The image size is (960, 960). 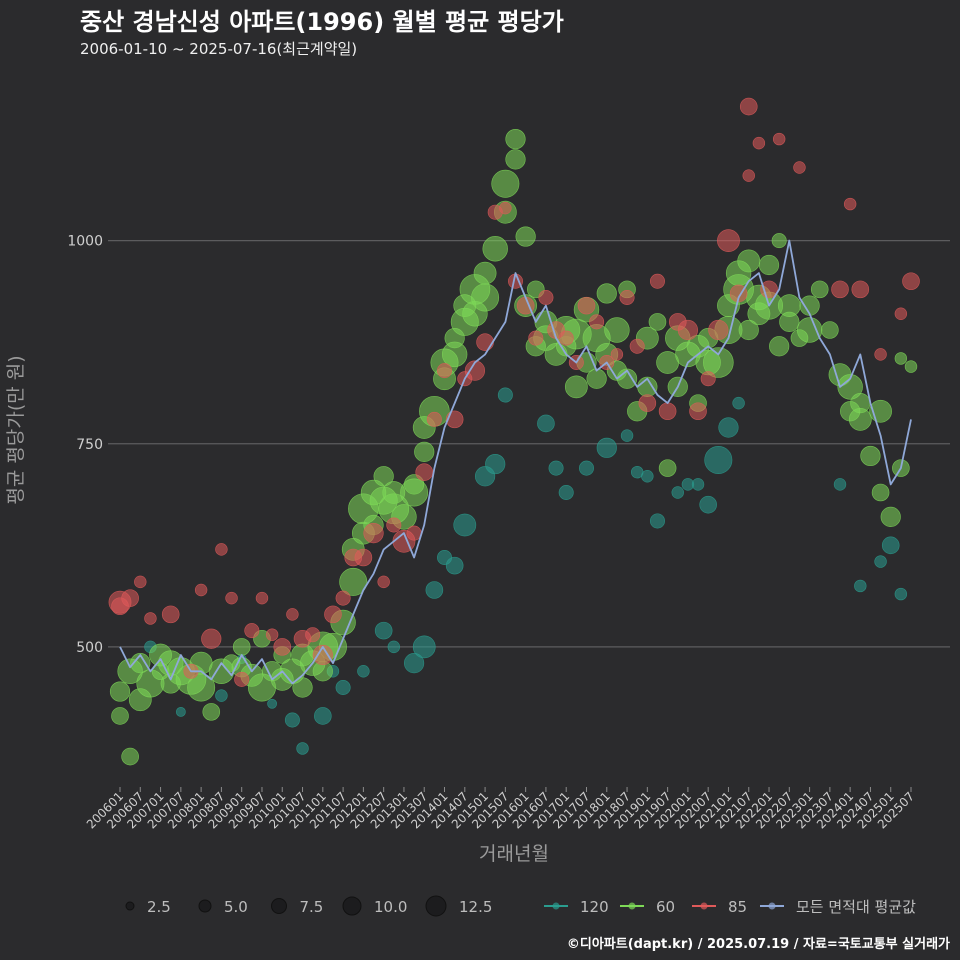 What do you see at coordinates (308, 906) in the screenshot?
I see `size-legend: 2.5 5.0 7.5 10.0 12.5` at bounding box center [308, 906].